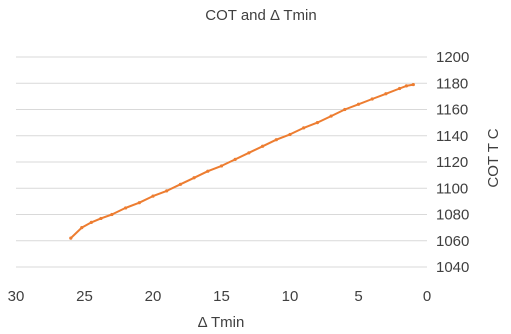 The height and width of the screenshot is (334, 511). I want to click on x-tick-label-15: 15, so click(221, 296).